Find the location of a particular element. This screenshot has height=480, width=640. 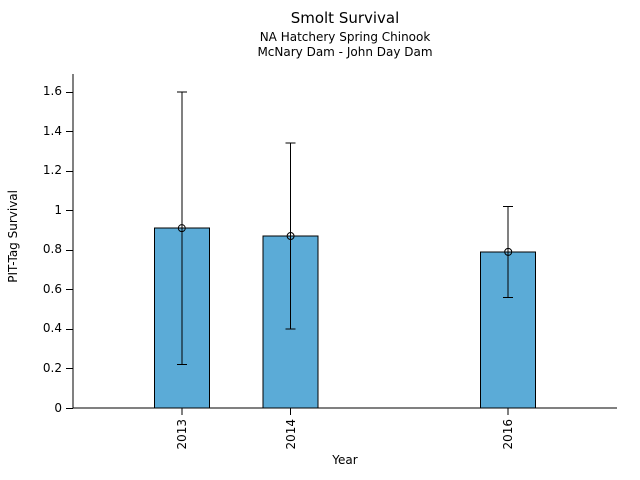

y-tick-label: 1.2 is located at coordinates (52, 170).